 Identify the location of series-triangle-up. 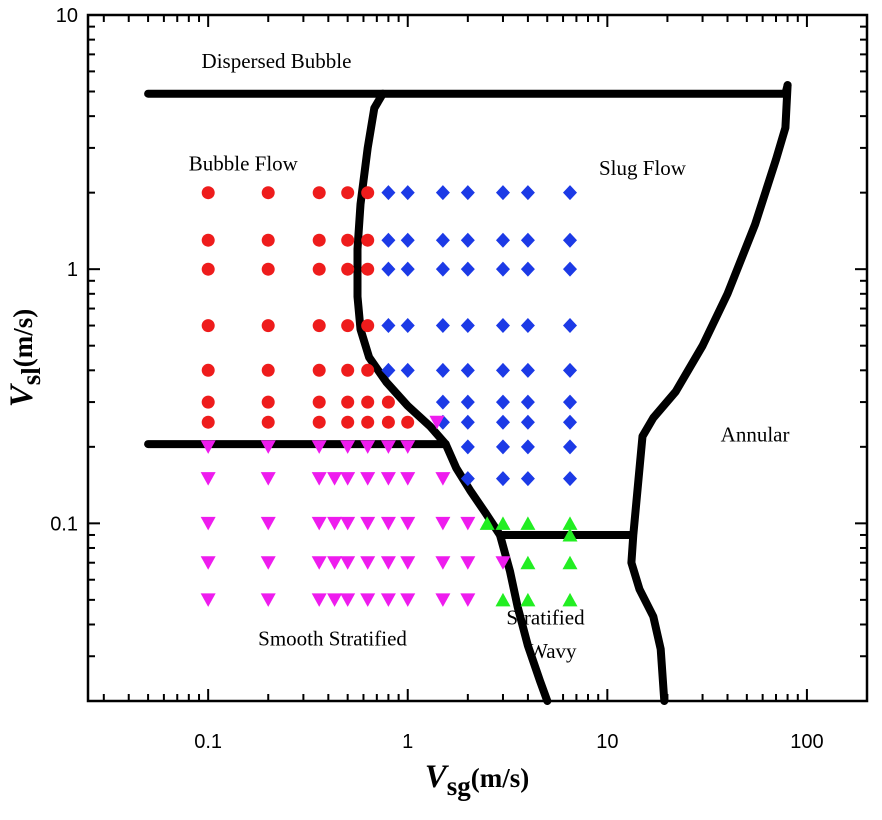
(528, 561).